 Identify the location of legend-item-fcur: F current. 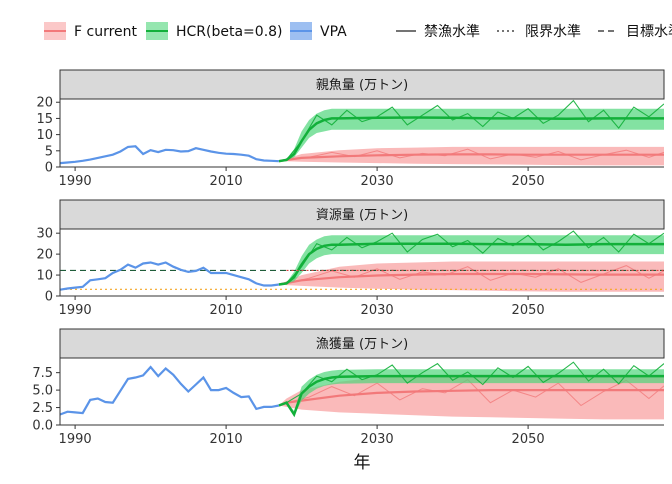
(91, 31).